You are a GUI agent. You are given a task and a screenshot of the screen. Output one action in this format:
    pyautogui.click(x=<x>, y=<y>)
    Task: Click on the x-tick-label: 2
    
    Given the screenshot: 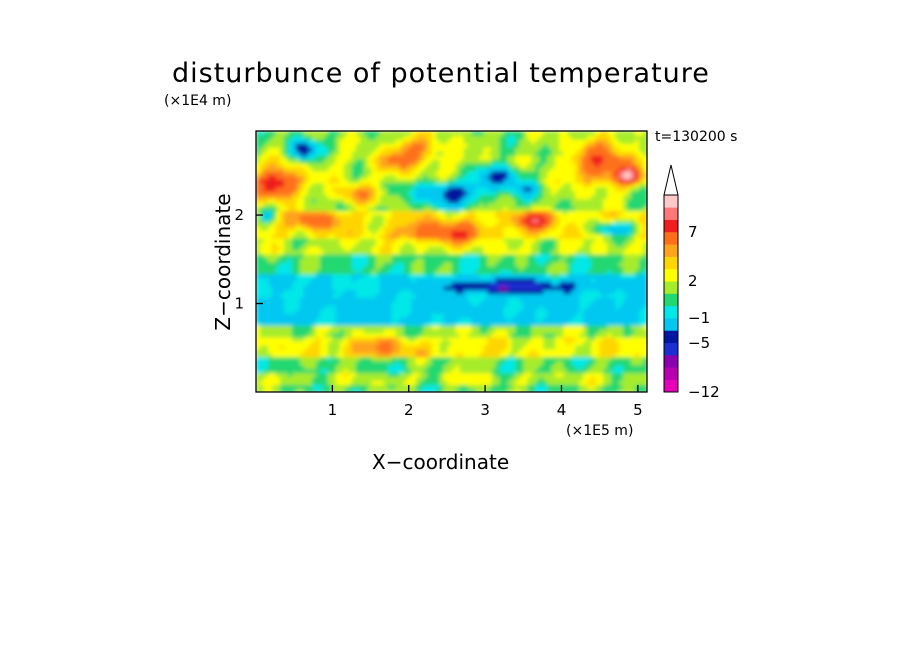 What is the action you would take?
    pyautogui.click(x=409, y=410)
    